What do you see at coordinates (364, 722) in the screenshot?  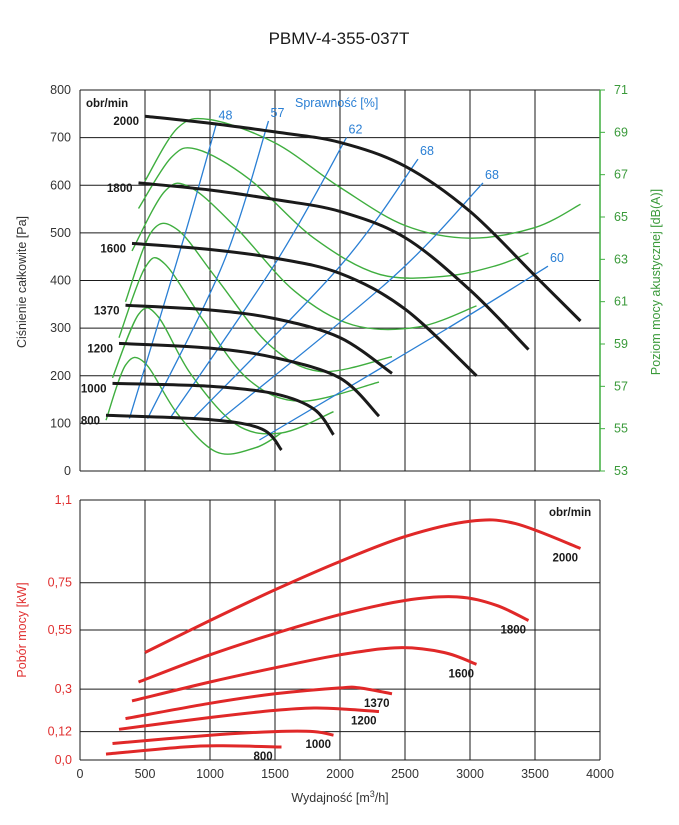 I see `power-curve-label-1200: 1200` at bounding box center [364, 722].